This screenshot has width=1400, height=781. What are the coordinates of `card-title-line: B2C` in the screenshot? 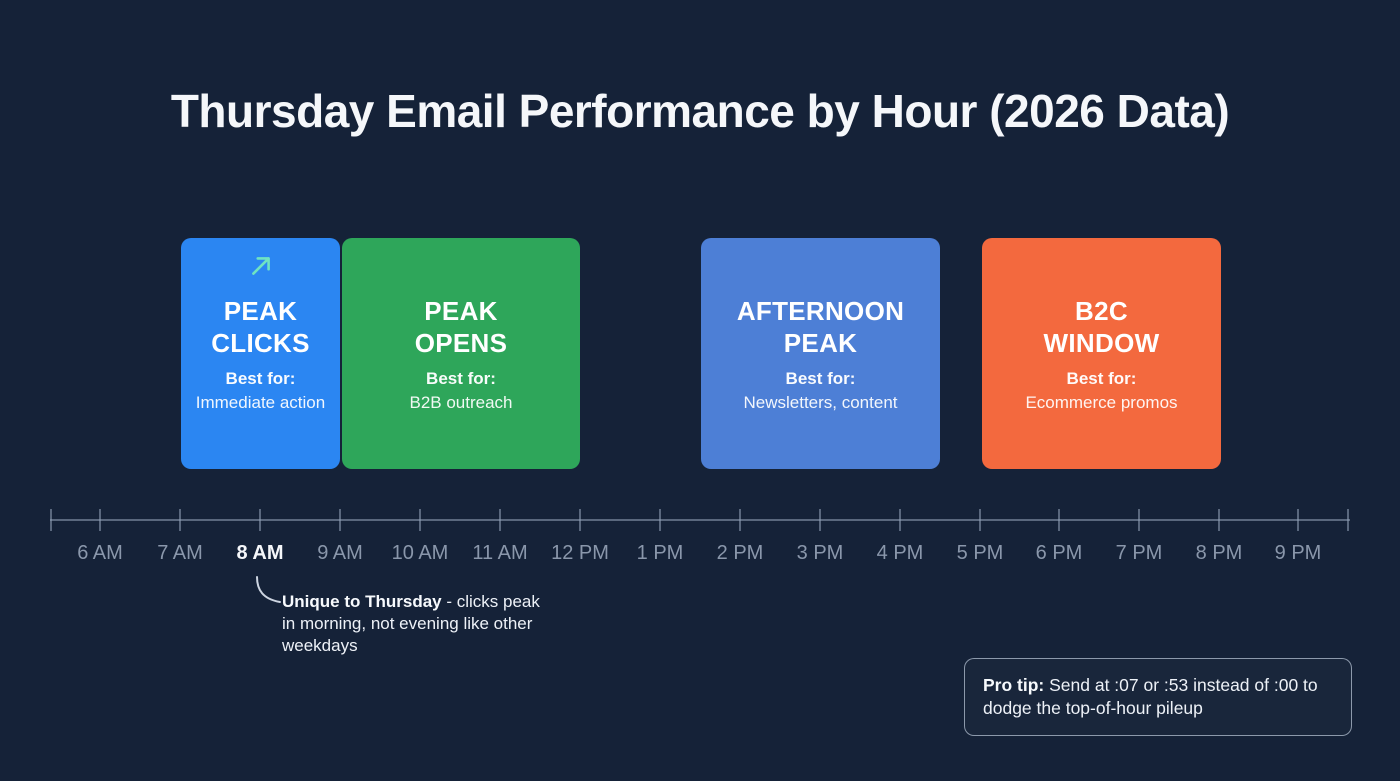 It's located at (1101, 311).